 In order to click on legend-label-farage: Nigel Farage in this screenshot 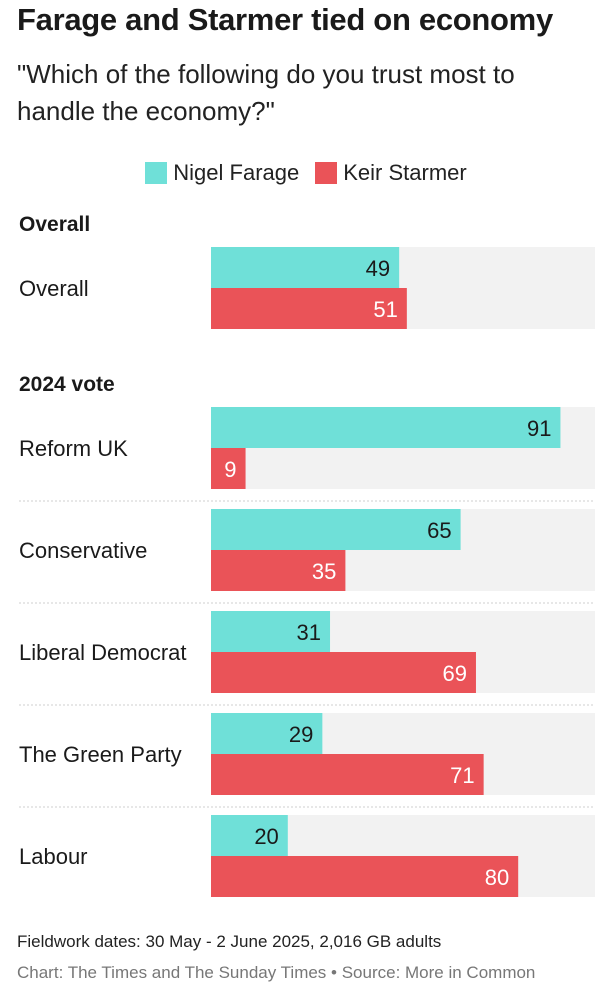, I will do `click(236, 172)`.